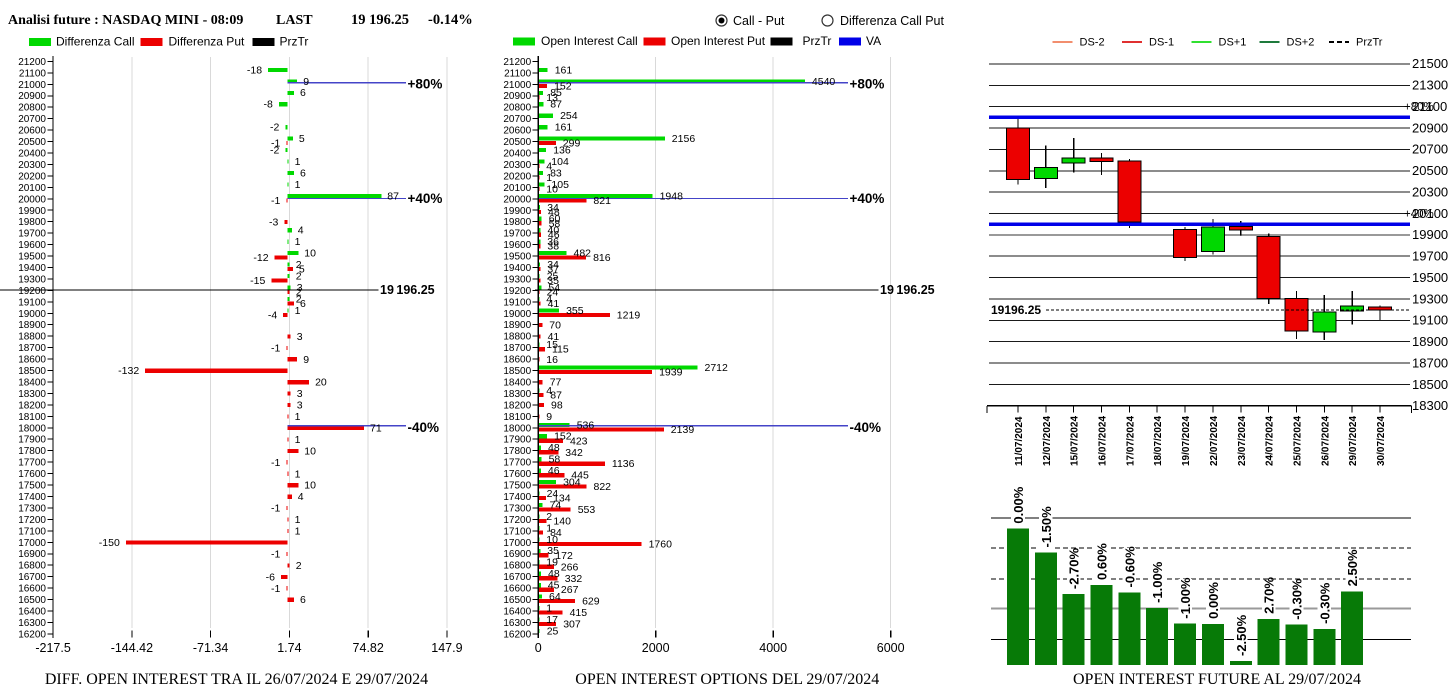 The image size is (1451, 687). Describe the element at coordinates (549, 417) in the screenshot. I see `svg-text: 9` at that location.